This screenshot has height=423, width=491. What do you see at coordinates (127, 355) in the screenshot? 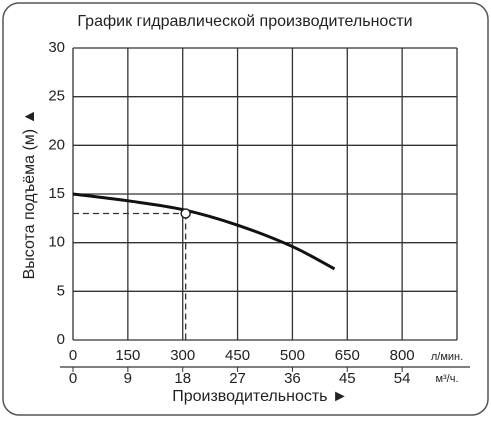
I see `x-tick-label: 150` at bounding box center [127, 355].